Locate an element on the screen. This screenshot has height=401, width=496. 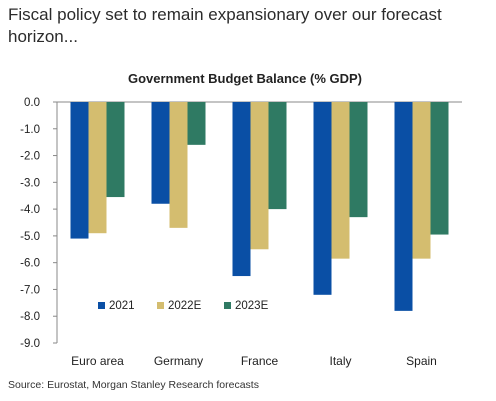
bar-2021-spain is located at coordinates (403, 206).